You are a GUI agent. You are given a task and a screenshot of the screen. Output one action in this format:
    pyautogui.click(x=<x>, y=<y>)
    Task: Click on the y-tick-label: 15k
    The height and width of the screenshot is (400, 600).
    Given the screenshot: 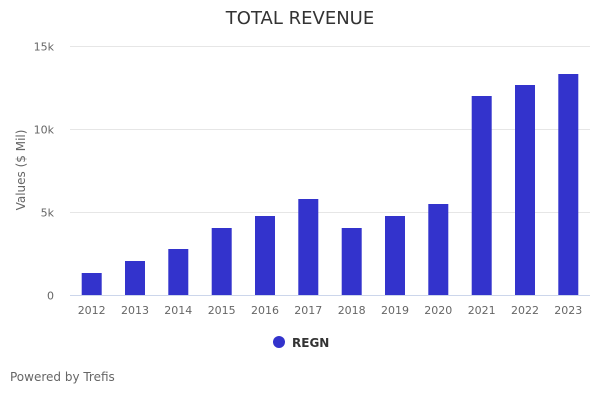 What is the action you would take?
    pyautogui.click(x=44, y=47)
    